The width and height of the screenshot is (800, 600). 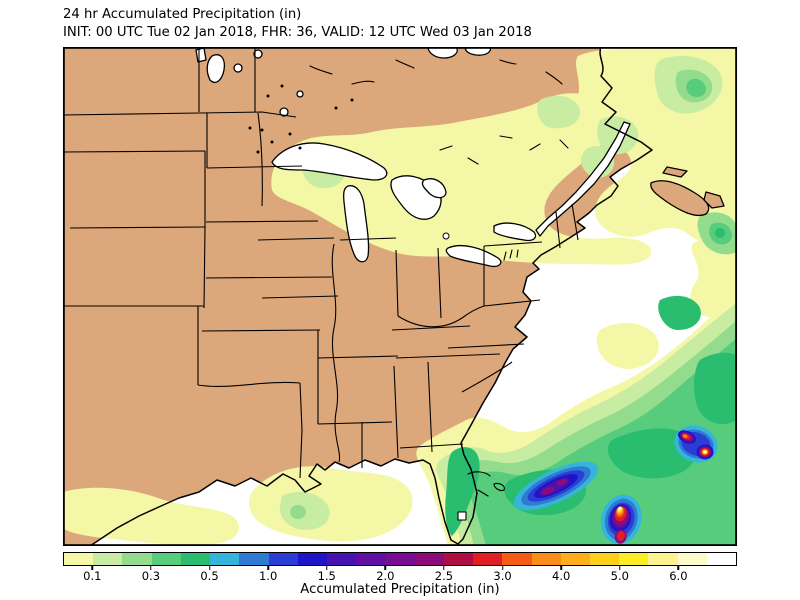 What do you see at coordinates (182, 14) in the screenshot?
I see `plot-title: 24 hr Accumulated Precipitation (in)` at bounding box center [182, 14].